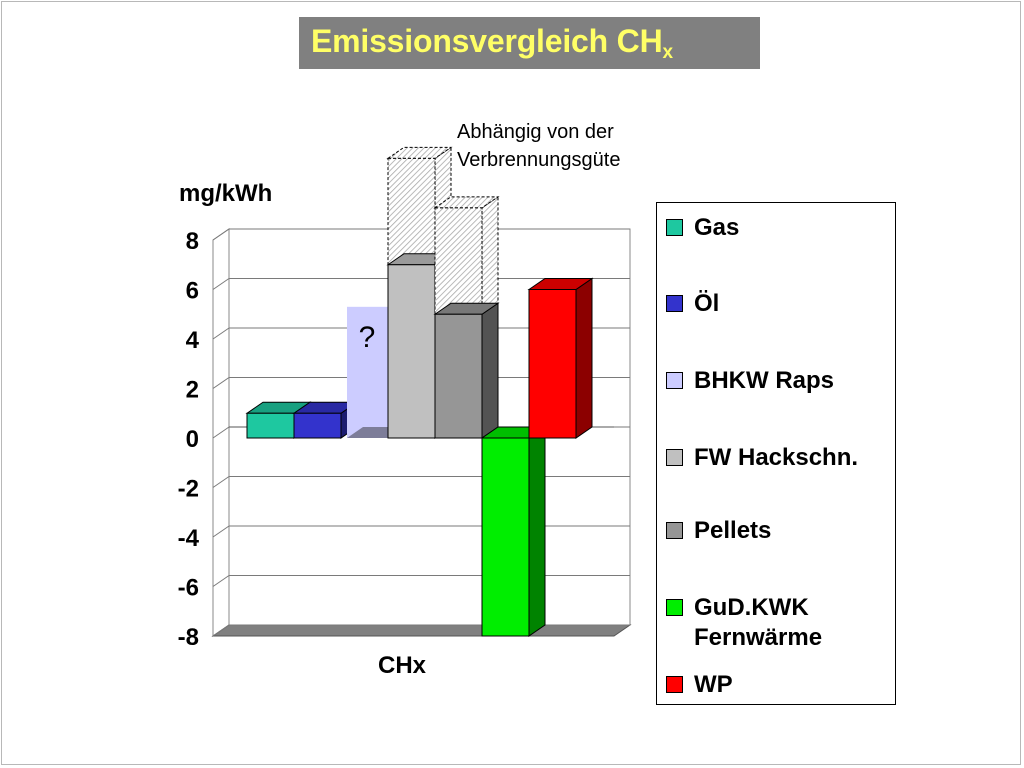 The height and width of the screenshot is (768, 1024). What do you see at coordinates (794, 531) in the screenshot?
I see `legend-label: Pellets` at bounding box center [794, 531].